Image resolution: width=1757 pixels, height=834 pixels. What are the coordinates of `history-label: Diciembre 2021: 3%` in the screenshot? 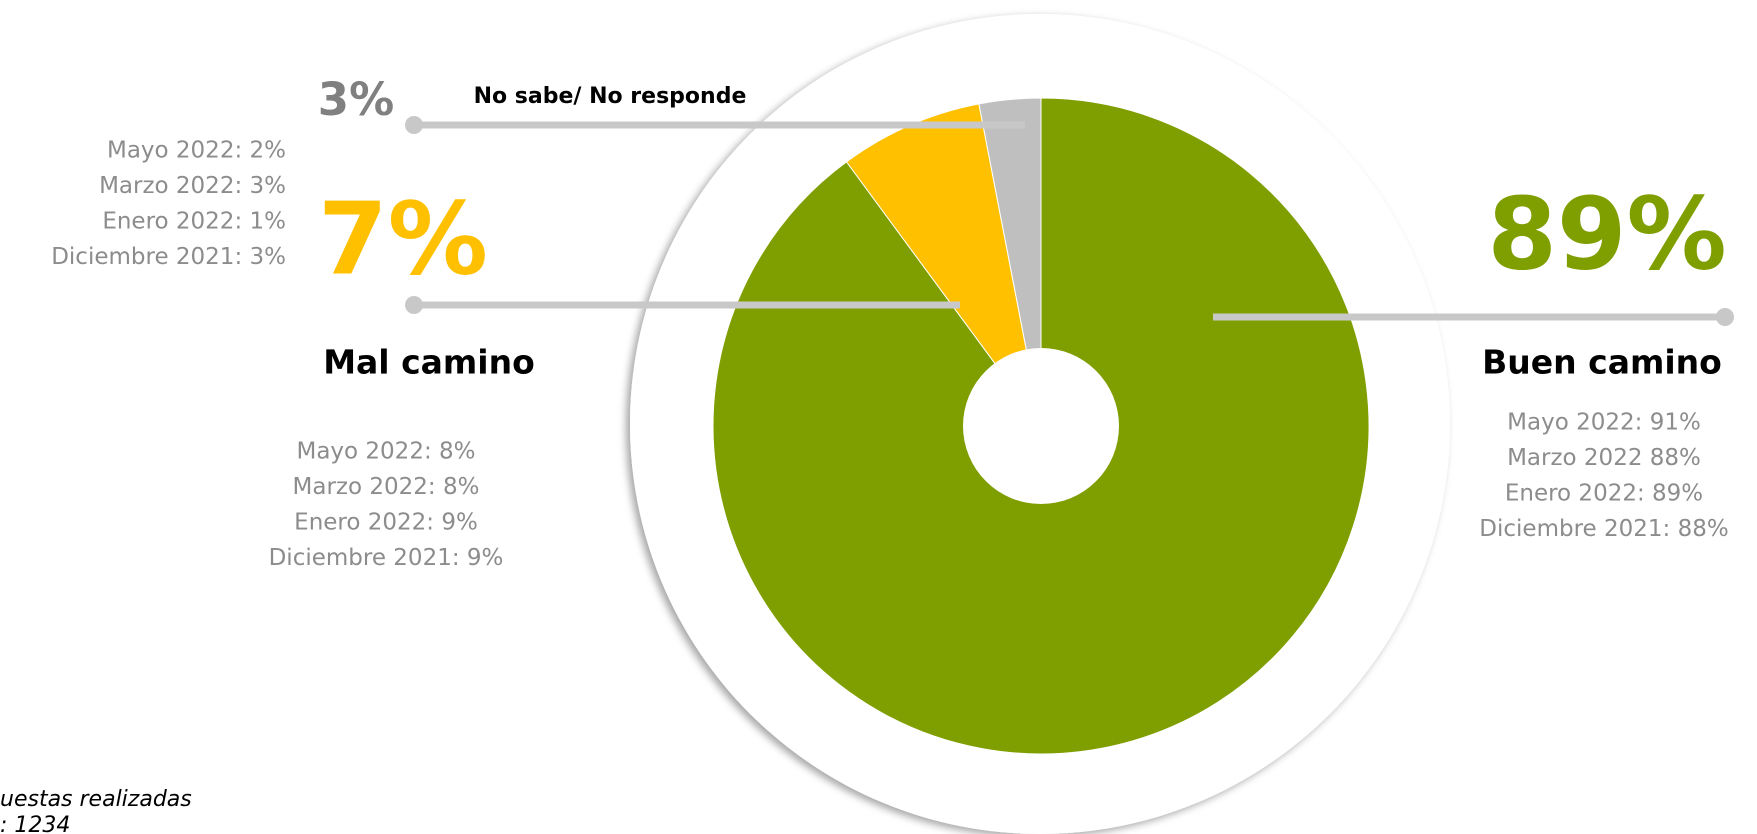 It's located at (168, 257).